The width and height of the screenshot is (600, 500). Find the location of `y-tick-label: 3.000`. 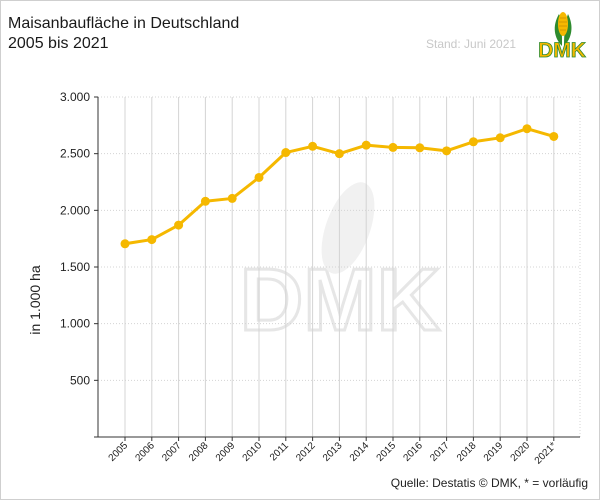

y-tick-label: 3.000 is located at coordinates (75, 97).